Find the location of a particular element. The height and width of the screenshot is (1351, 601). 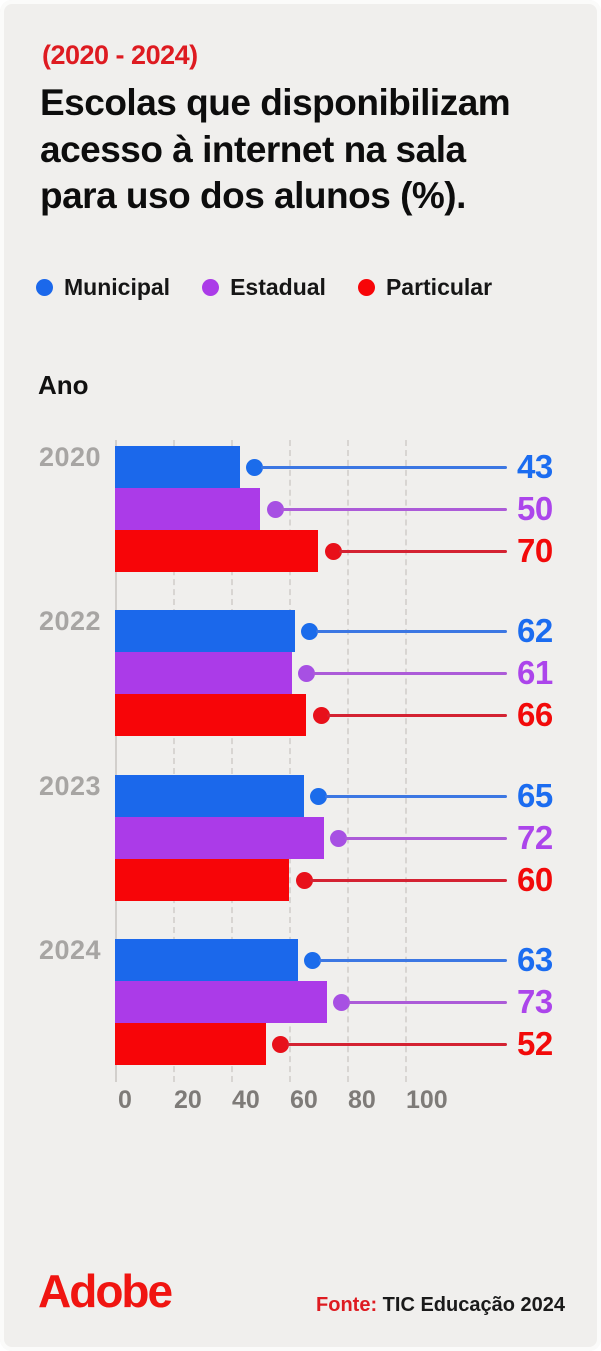

bar-2023-particular is located at coordinates (202, 880).